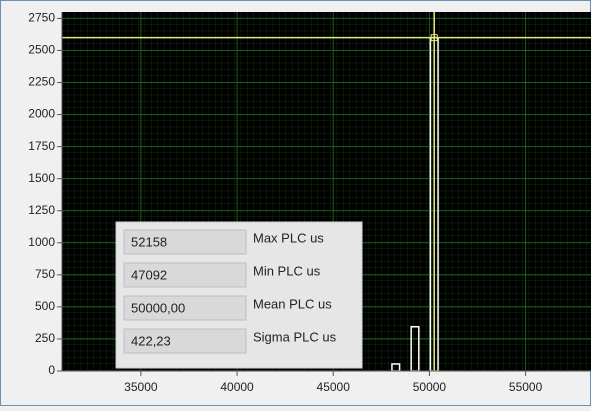  What do you see at coordinates (151, 340) in the screenshot?
I see `indicator-value: 422,23` at bounding box center [151, 340].